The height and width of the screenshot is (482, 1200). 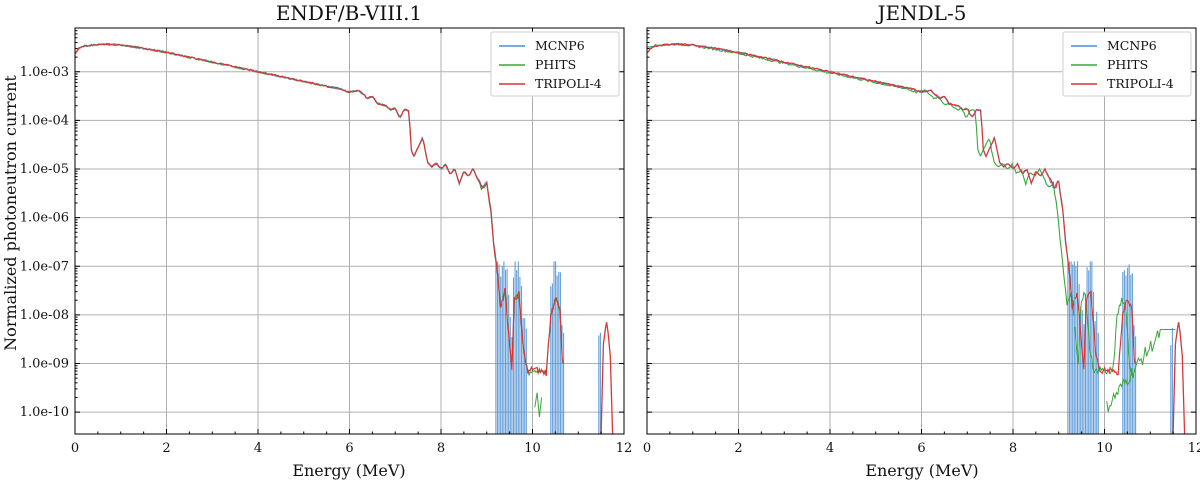 I want to click on y-tick-label: 1.0e-04, so click(x=44, y=120).